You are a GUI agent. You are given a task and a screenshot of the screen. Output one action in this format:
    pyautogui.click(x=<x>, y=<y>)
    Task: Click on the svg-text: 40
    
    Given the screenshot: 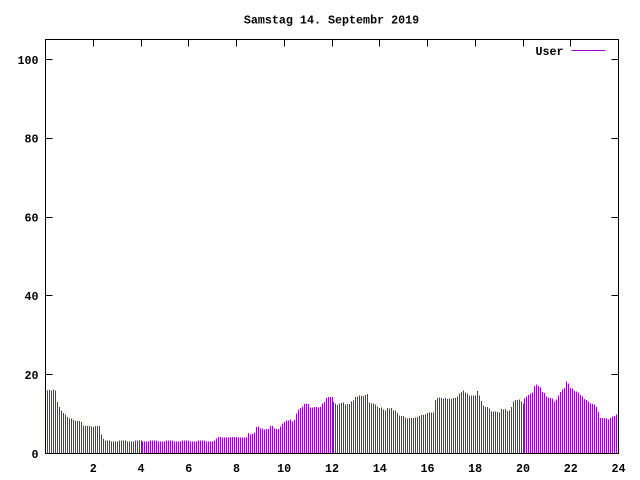 What is the action you would take?
    pyautogui.click(x=31, y=297)
    